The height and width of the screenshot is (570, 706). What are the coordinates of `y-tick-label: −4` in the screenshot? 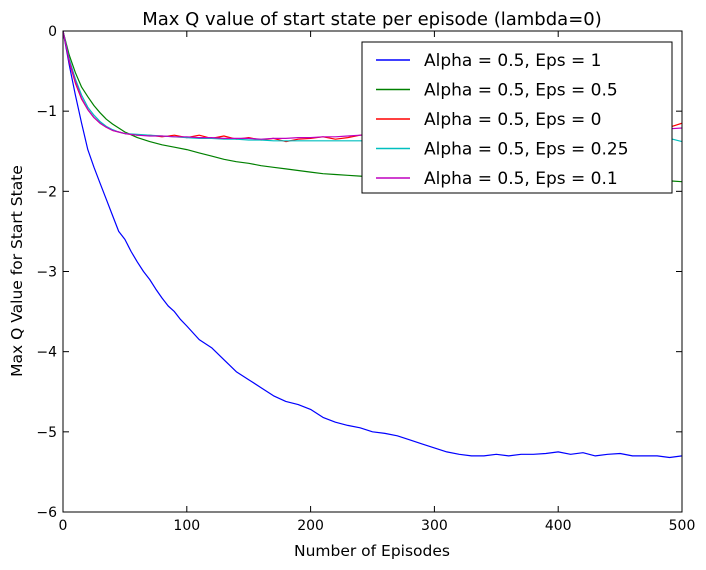 It's located at (46, 353).